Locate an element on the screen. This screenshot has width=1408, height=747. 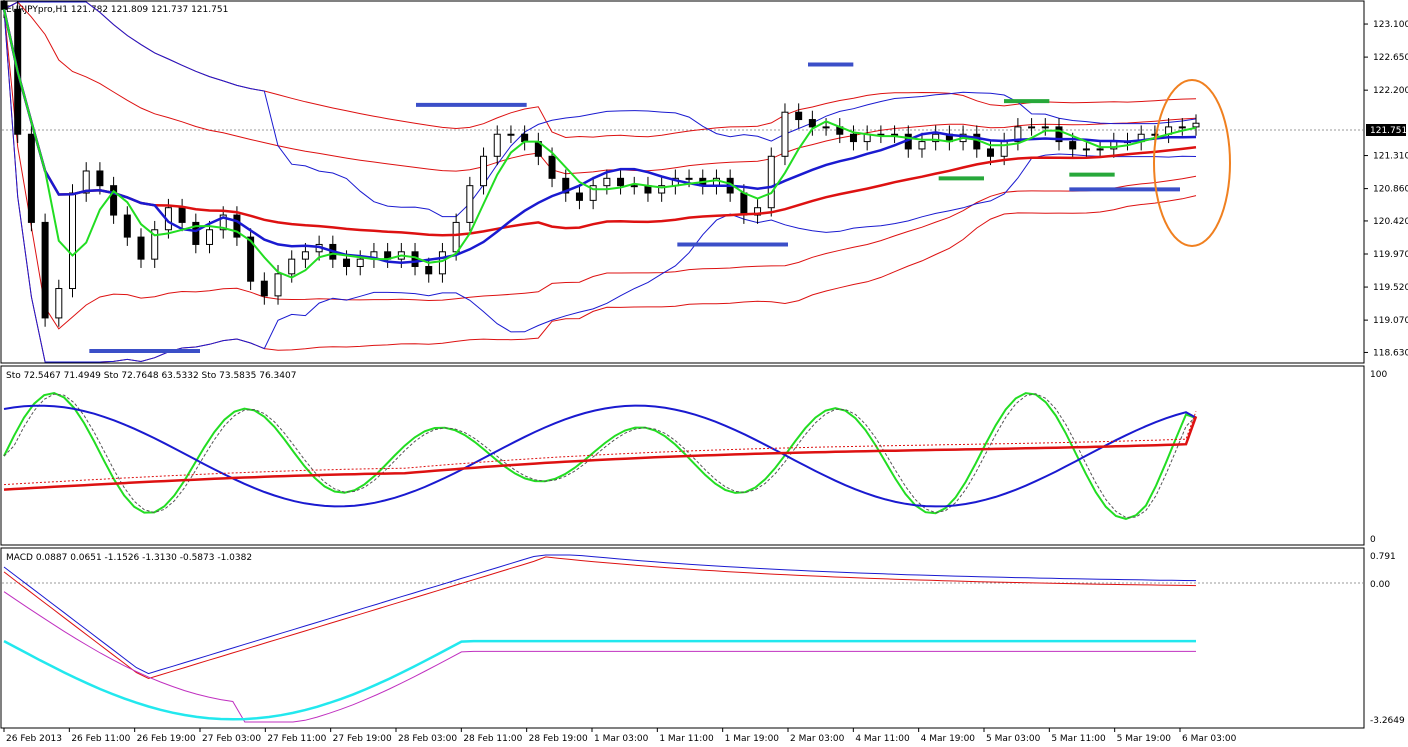
stochastic-tick-100: 100 is located at coordinates (1378, 375).